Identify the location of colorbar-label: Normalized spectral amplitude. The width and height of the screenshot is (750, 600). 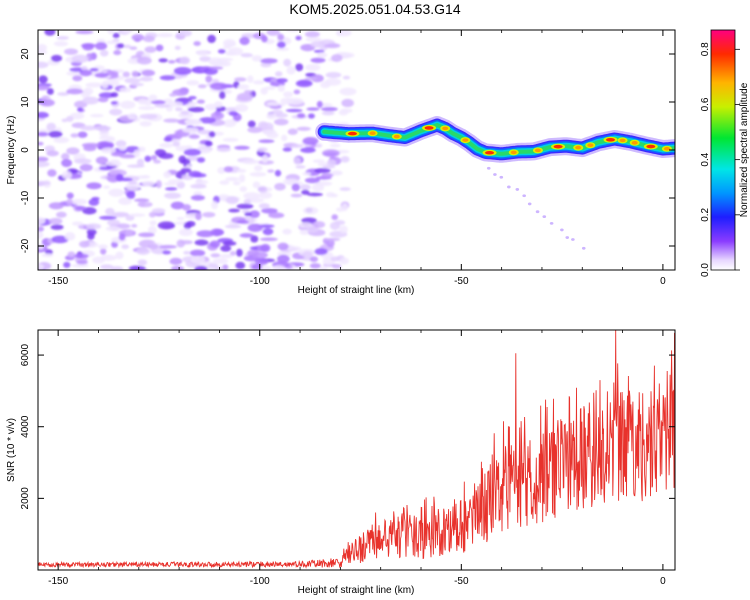
(744, 149).